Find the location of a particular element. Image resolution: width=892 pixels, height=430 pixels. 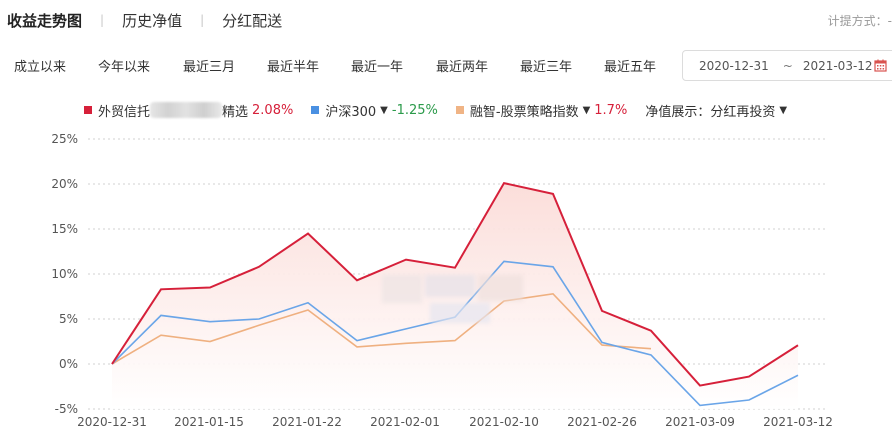

tab-return-trend: 收益走势图 is located at coordinates (45, 20).